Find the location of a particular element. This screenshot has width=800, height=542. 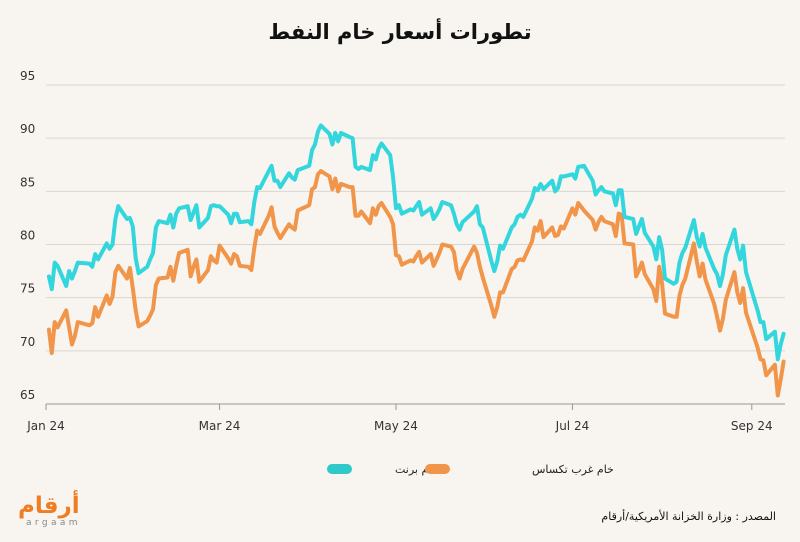

source-note: المصدر : وزارة الخزانة الأمريكية/أرقام is located at coordinates (688, 516).